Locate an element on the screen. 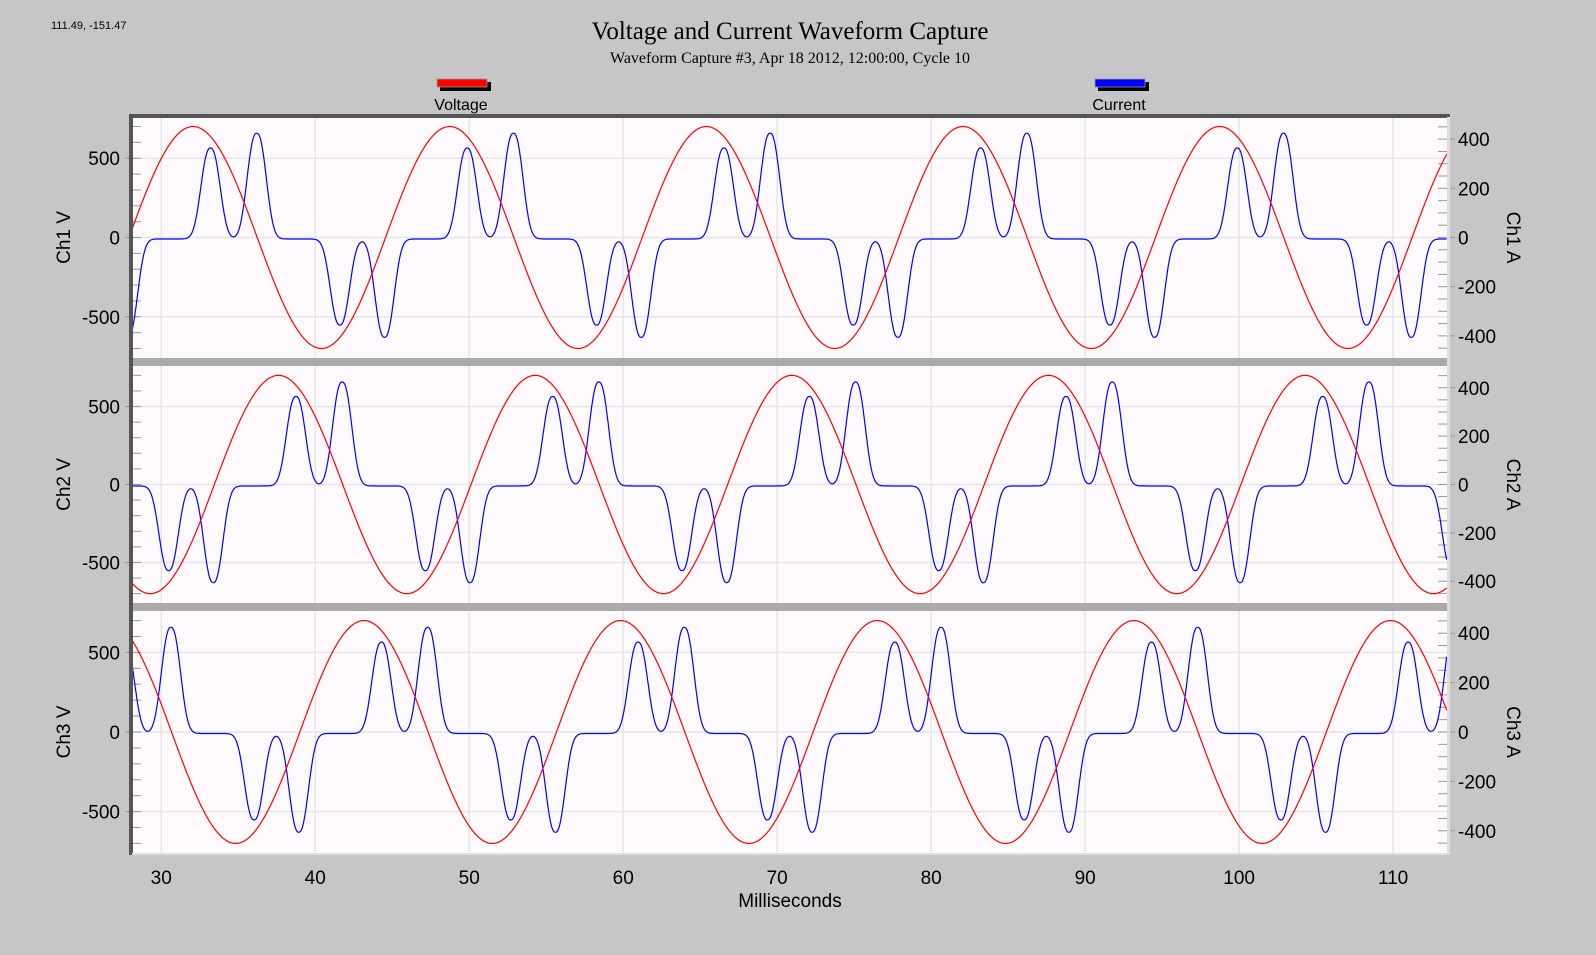  frame-right-border is located at coordinates (1448, 486).